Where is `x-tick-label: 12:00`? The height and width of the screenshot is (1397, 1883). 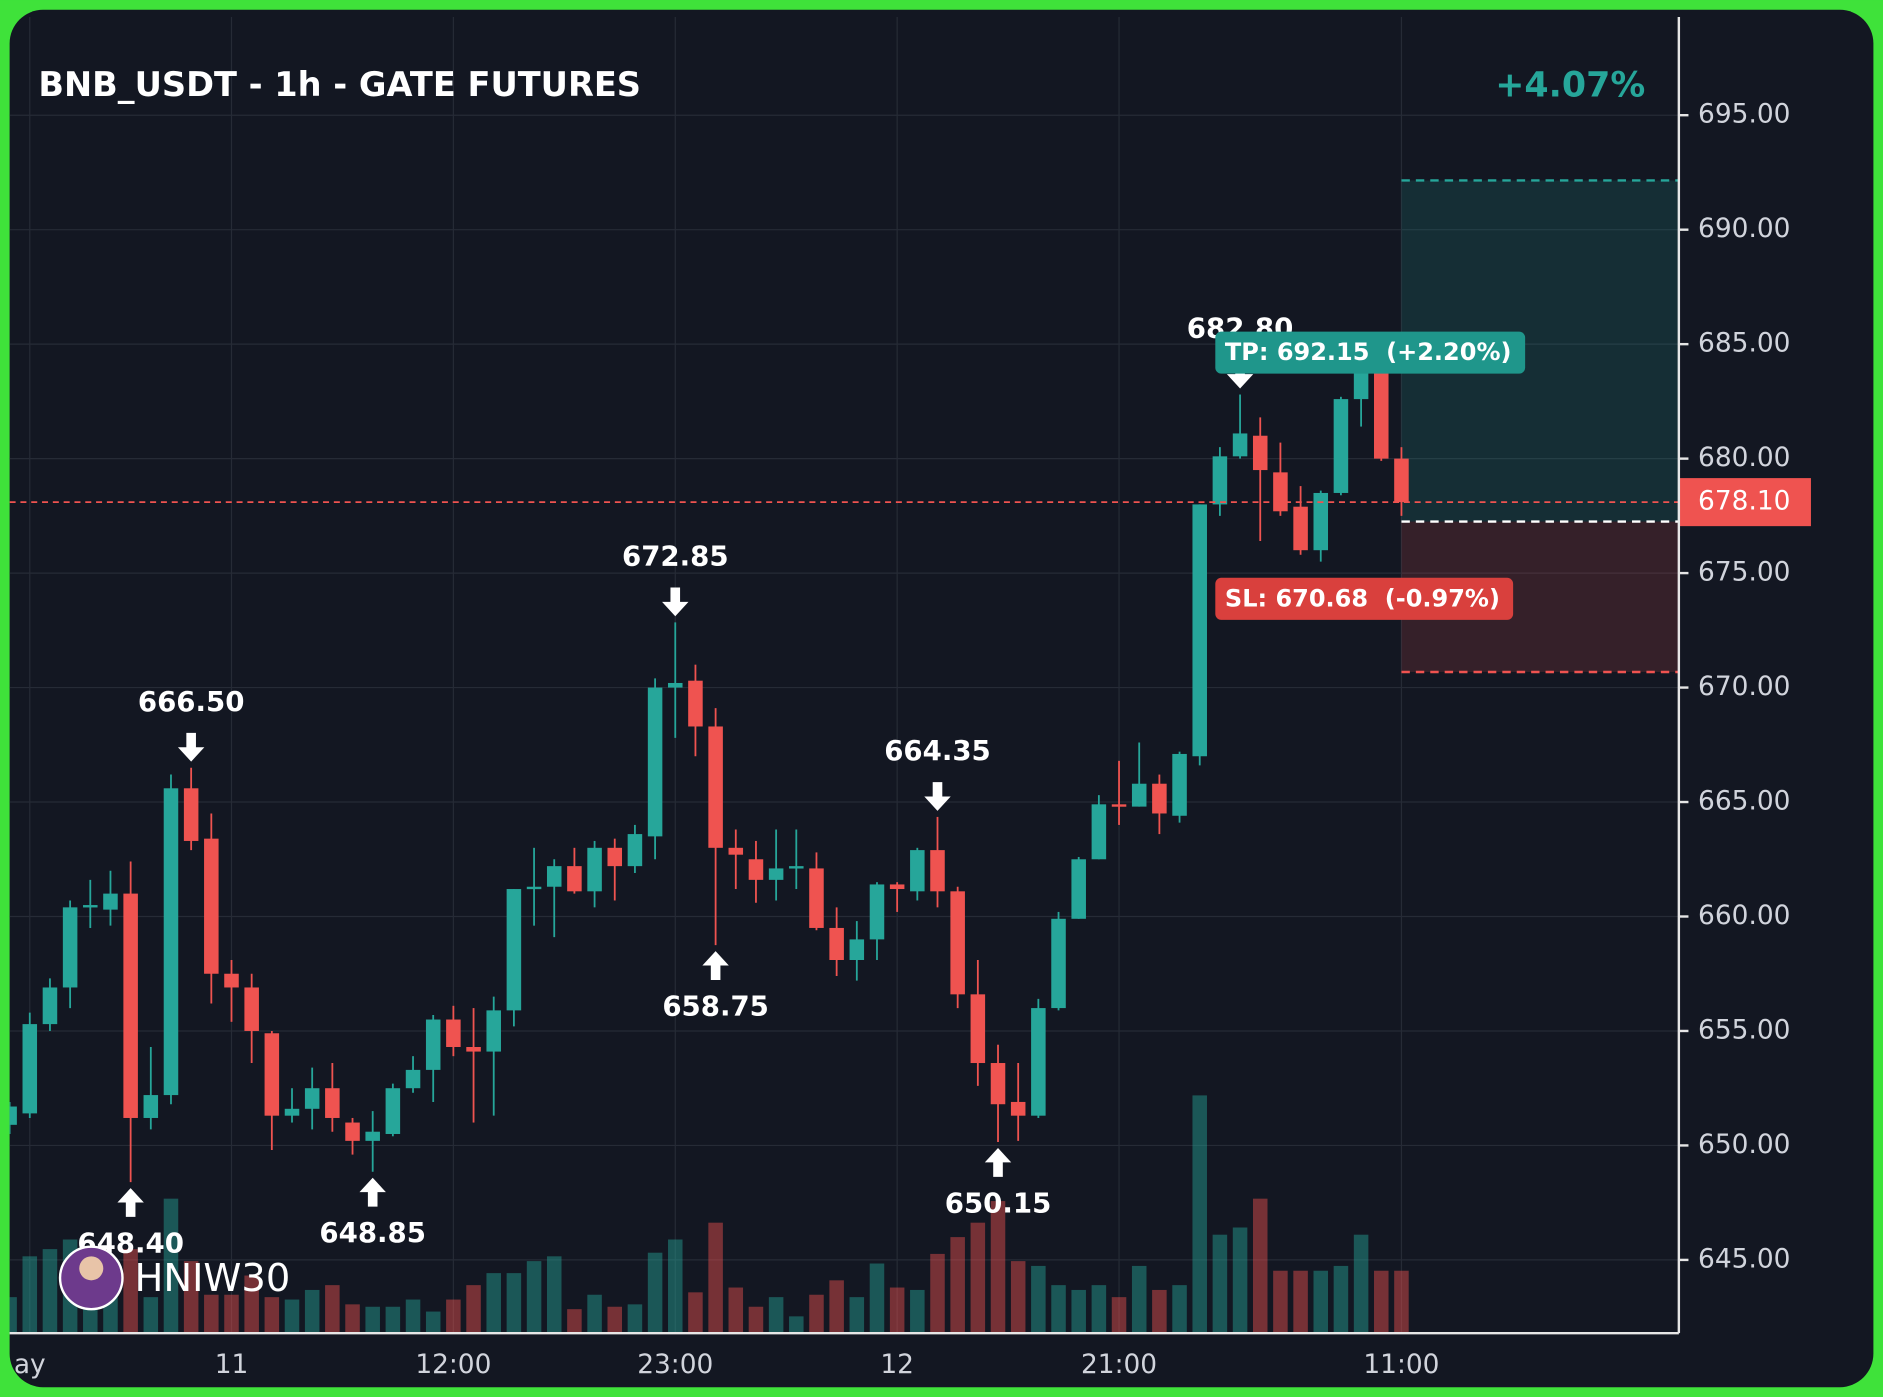 x-tick-label: 12:00 is located at coordinates (453, 1364).